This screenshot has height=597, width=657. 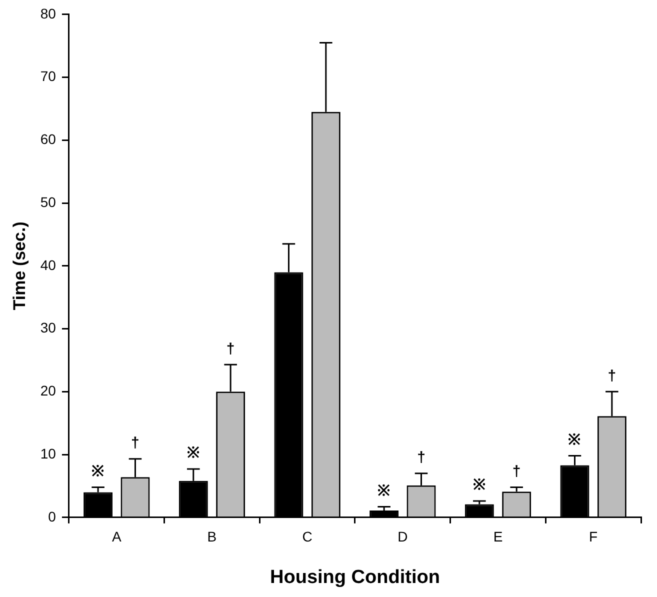 I want to click on x-tick-label: F, so click(x=593, y=536).